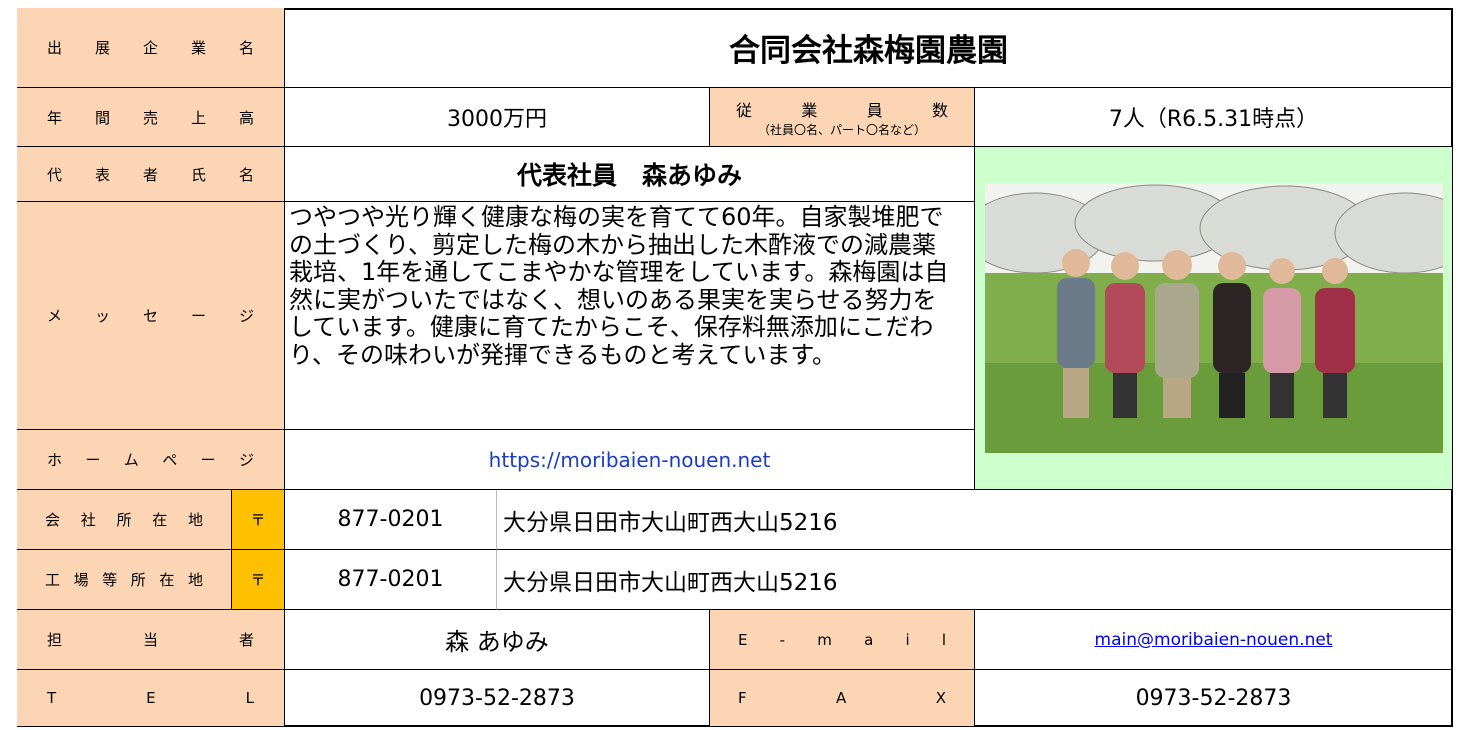 The height and width of the screenshot is (730, 1468). I want to click on label-cell: ホ ー ム ペ ー ジ, so click(151, 460).